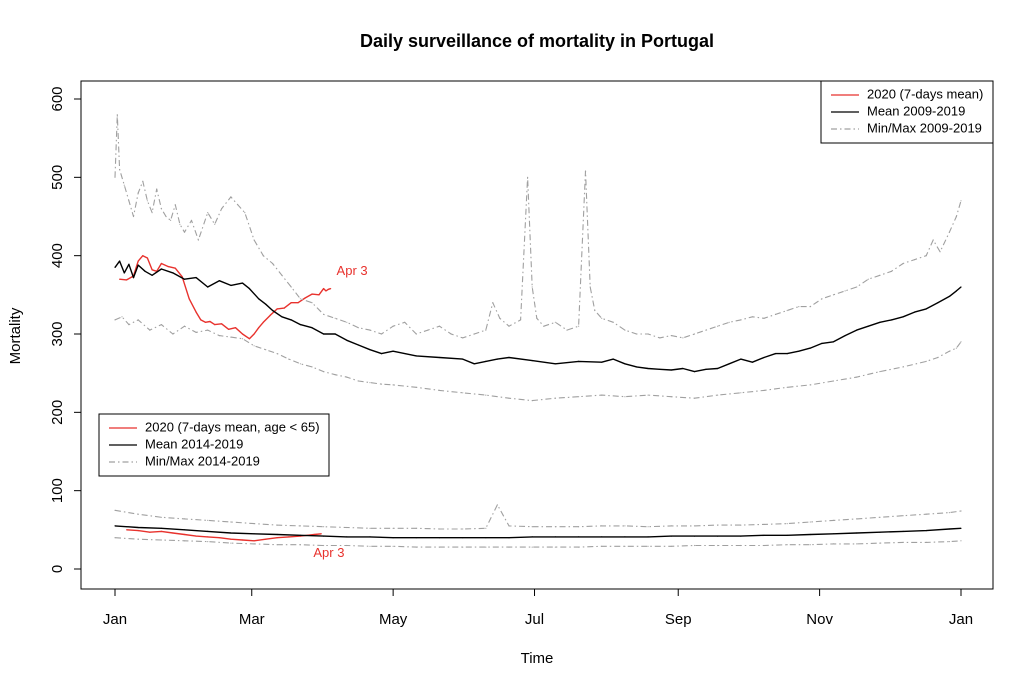  What do you see at coordinates (538, 542) in the screenshot?
I see `series-min-2014-2019` at bounding box center [538, 542].